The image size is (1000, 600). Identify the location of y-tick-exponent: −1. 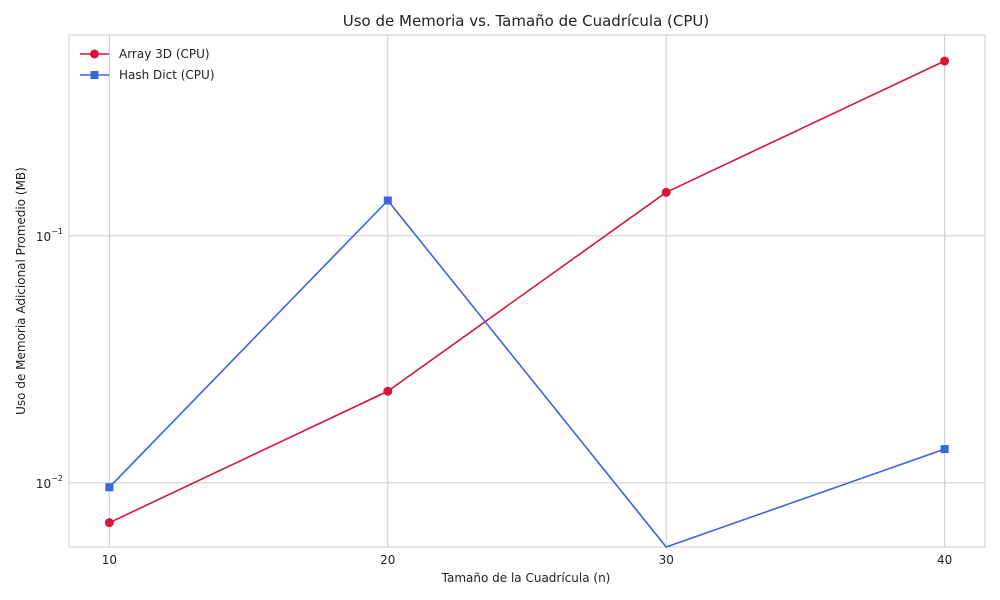
(57, 231).